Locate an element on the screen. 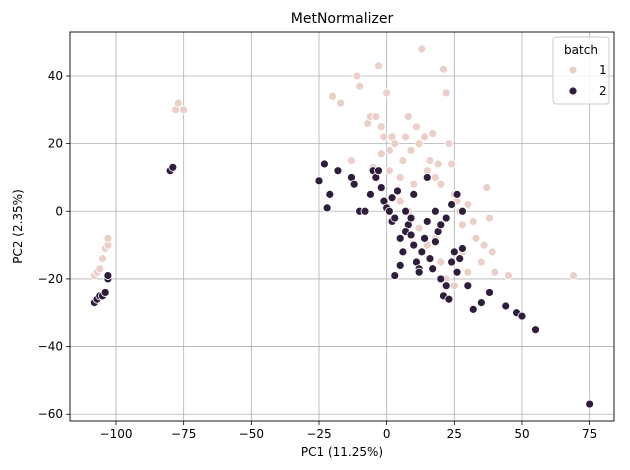  y-tick-label: 40 is located at coordinates (55, 76).